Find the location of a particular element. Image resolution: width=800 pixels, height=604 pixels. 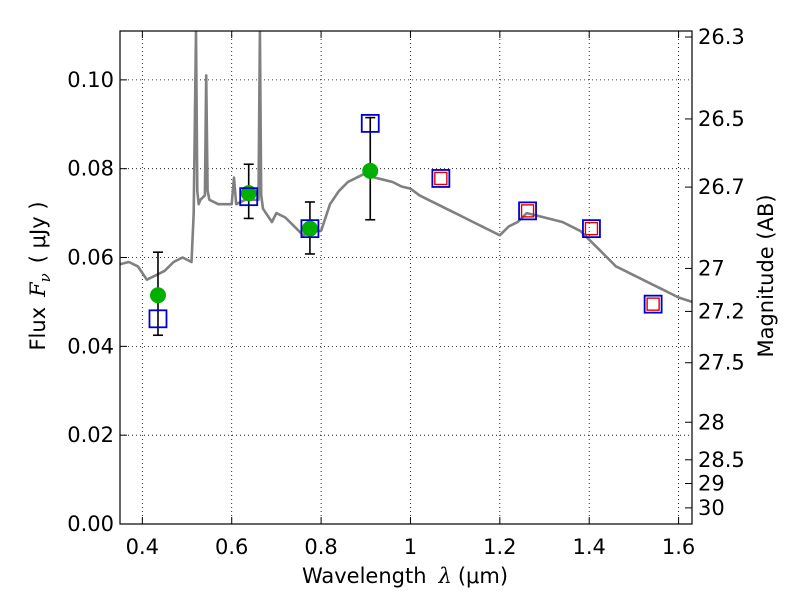

y-axis-subscript: ν is located at coordinates (45, 277).